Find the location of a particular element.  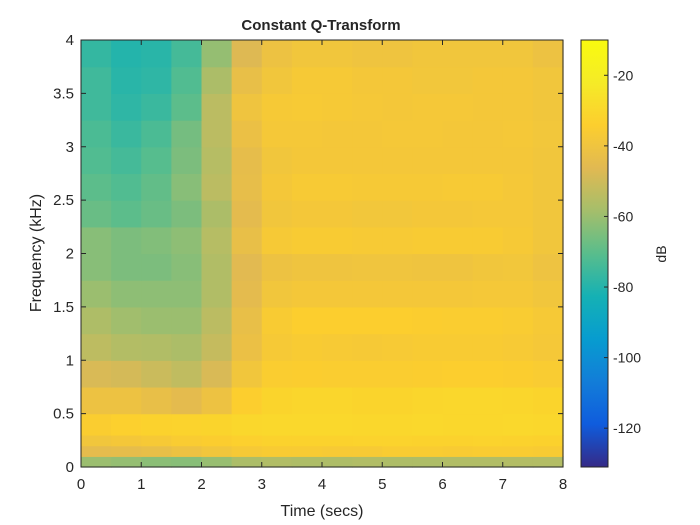

colorbar-ticks: -20 -40 -60 -80 -100 -120 is located at coordinates (622, 251).